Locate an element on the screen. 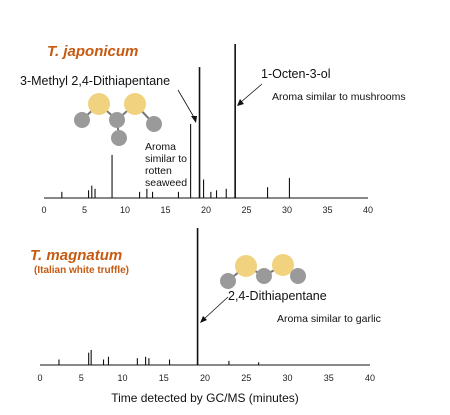 The width and height of the screenshot is (450, 415). annotation-aroma-rotten-seaweed: Aroma similar to rotten seaweed is located at coordinates (166, 165).